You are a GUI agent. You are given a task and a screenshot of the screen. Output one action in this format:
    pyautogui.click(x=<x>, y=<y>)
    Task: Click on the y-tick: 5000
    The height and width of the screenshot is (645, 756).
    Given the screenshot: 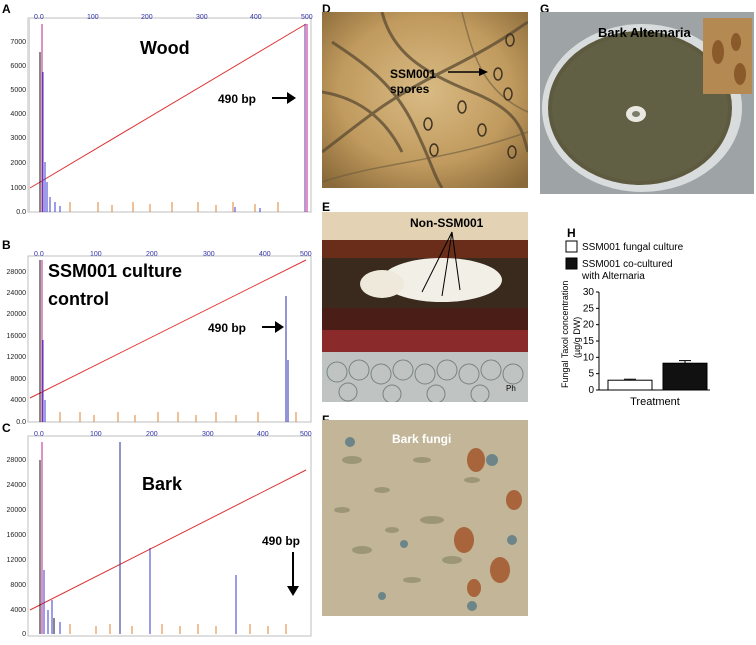 What is the action you would take?
    pyautogui.click(x=18, y=90)
    